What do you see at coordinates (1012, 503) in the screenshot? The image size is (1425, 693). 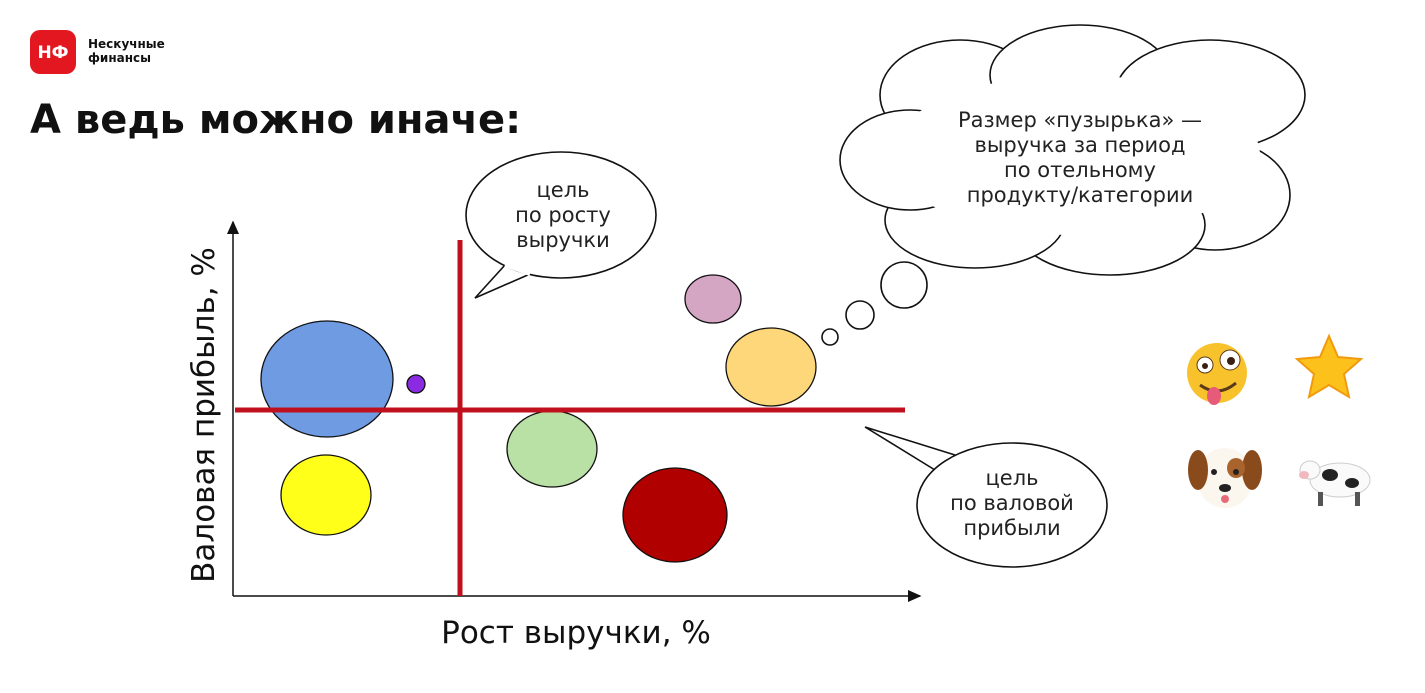 I see `callout-text: по валовой` at bounding box center [1012, 503].